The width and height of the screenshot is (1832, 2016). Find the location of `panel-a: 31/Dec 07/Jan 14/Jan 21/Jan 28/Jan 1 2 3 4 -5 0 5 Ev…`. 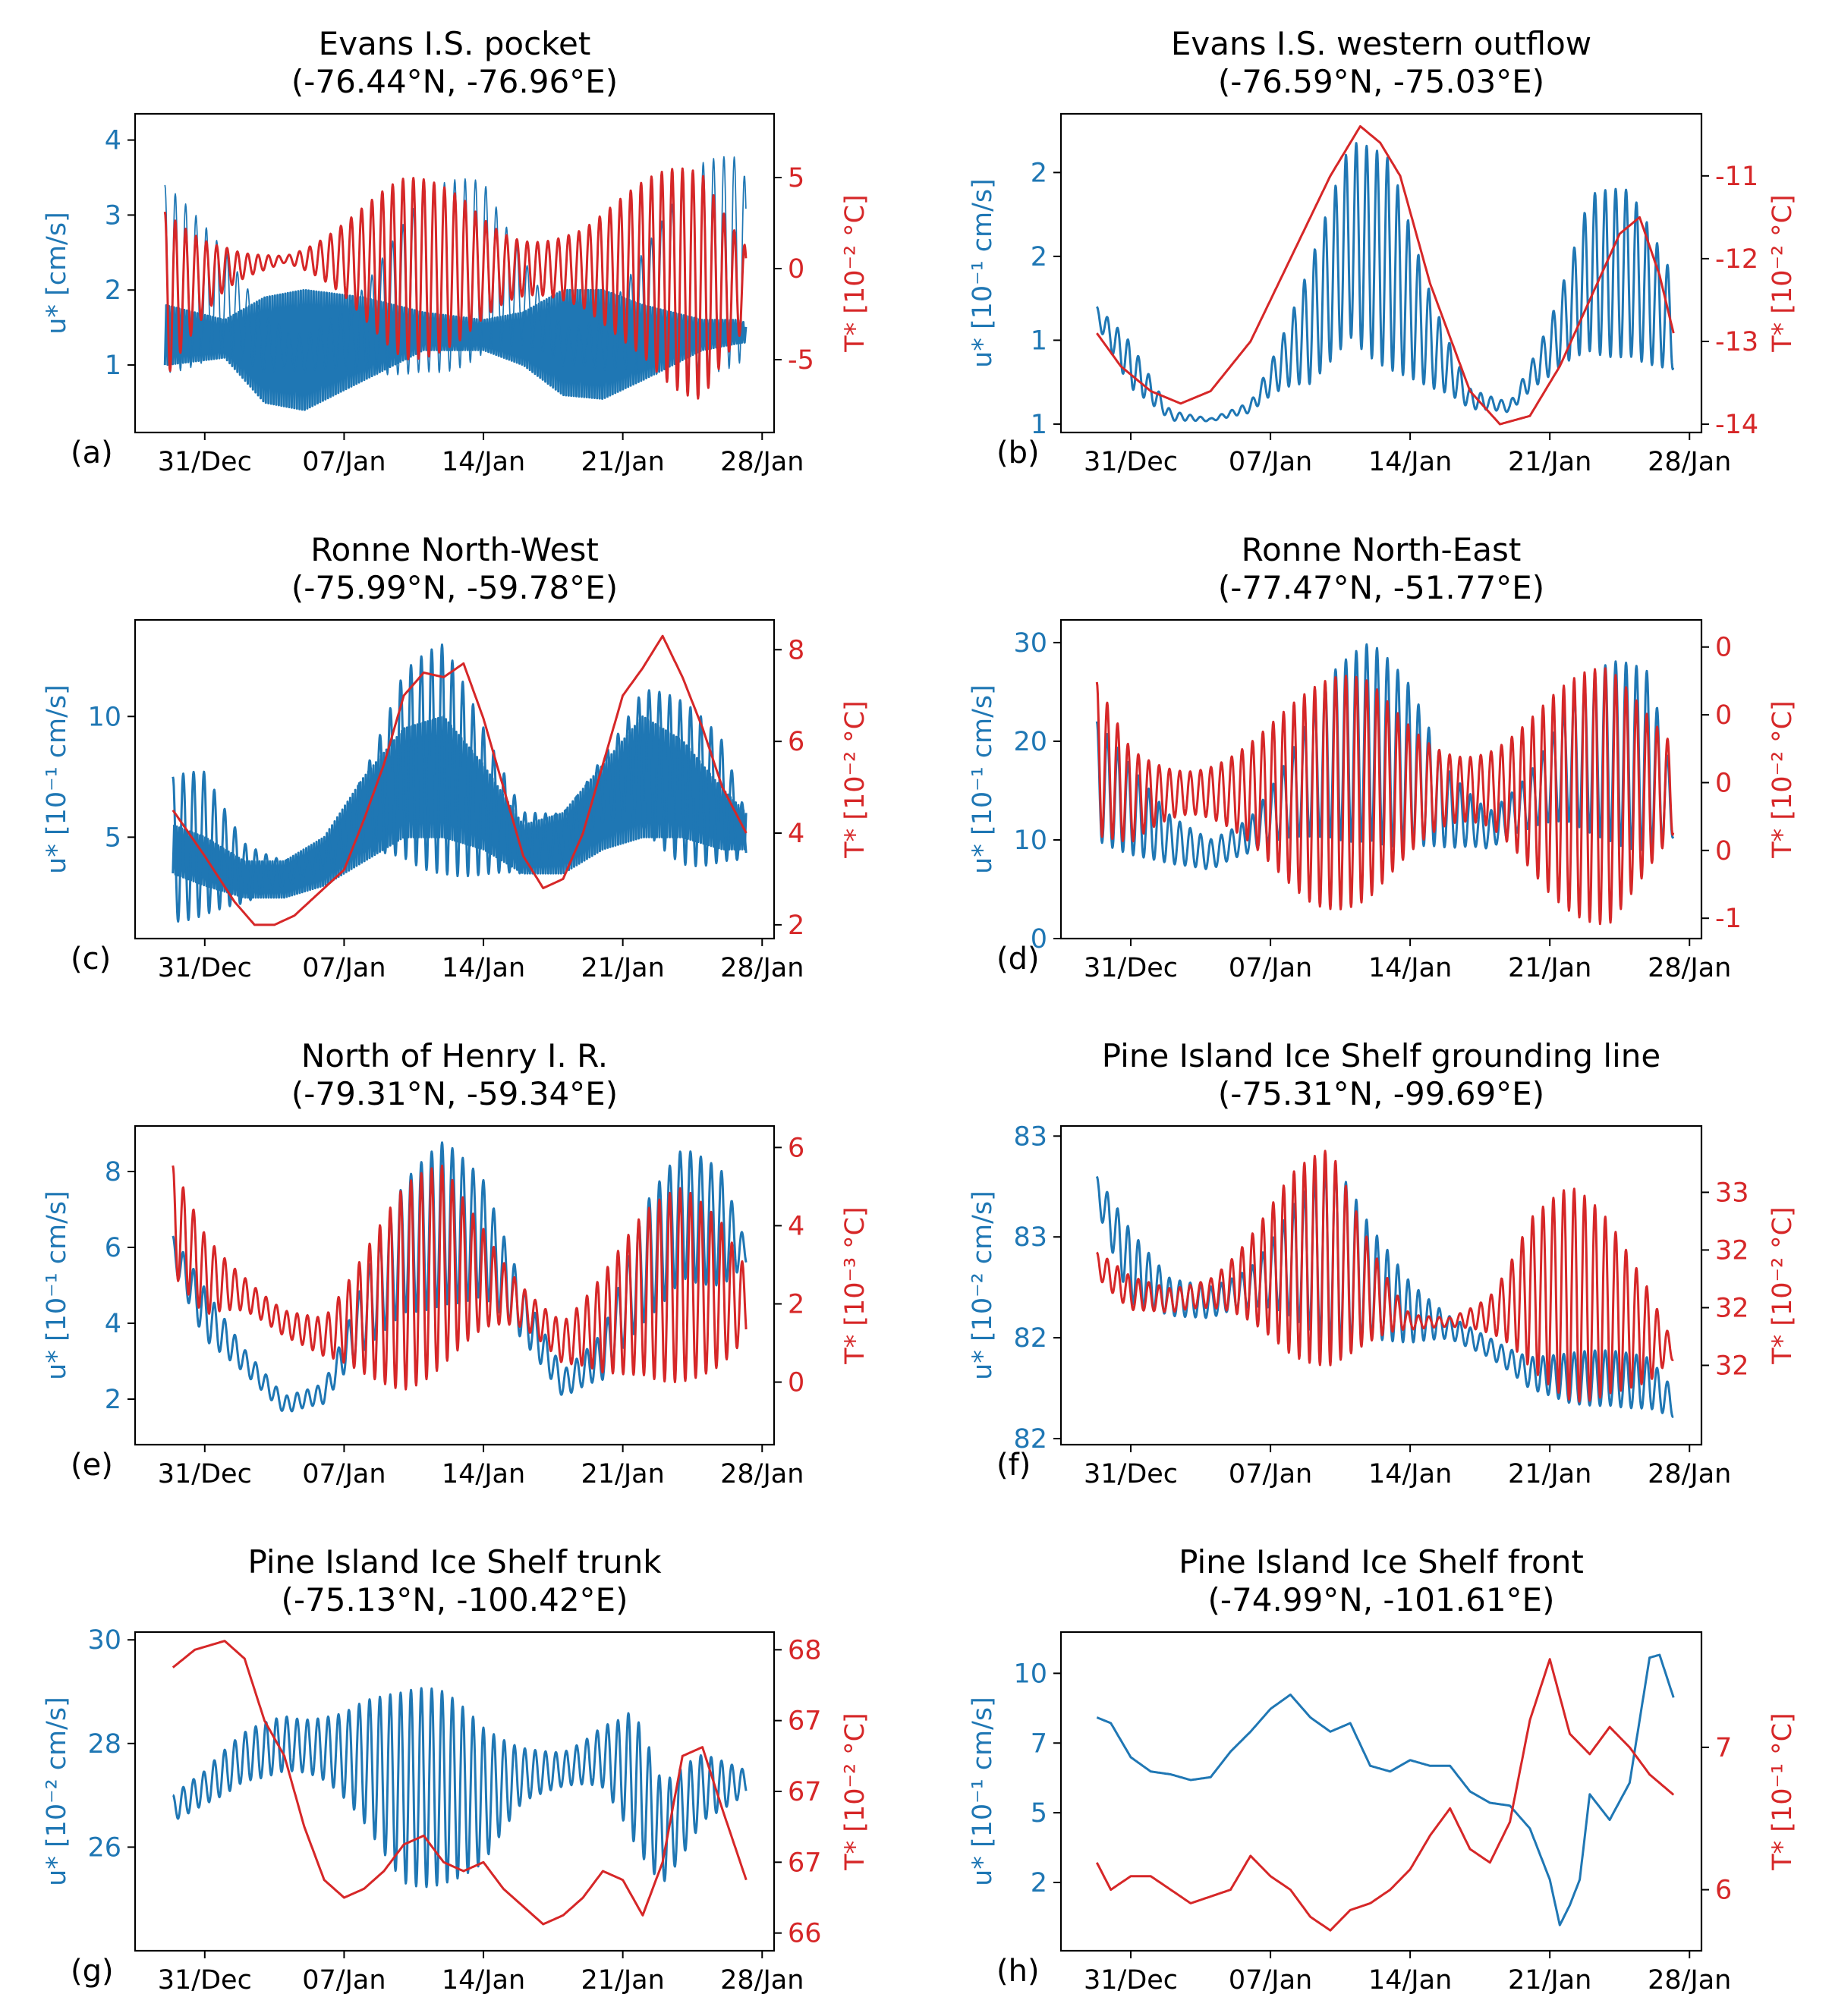

panel-a: 31/Dec 07/Jan 14/Jan 21/Jan 28/Jan 1 2 3 4 -5 0 5 Ev… is located at coordinates (456, 251).